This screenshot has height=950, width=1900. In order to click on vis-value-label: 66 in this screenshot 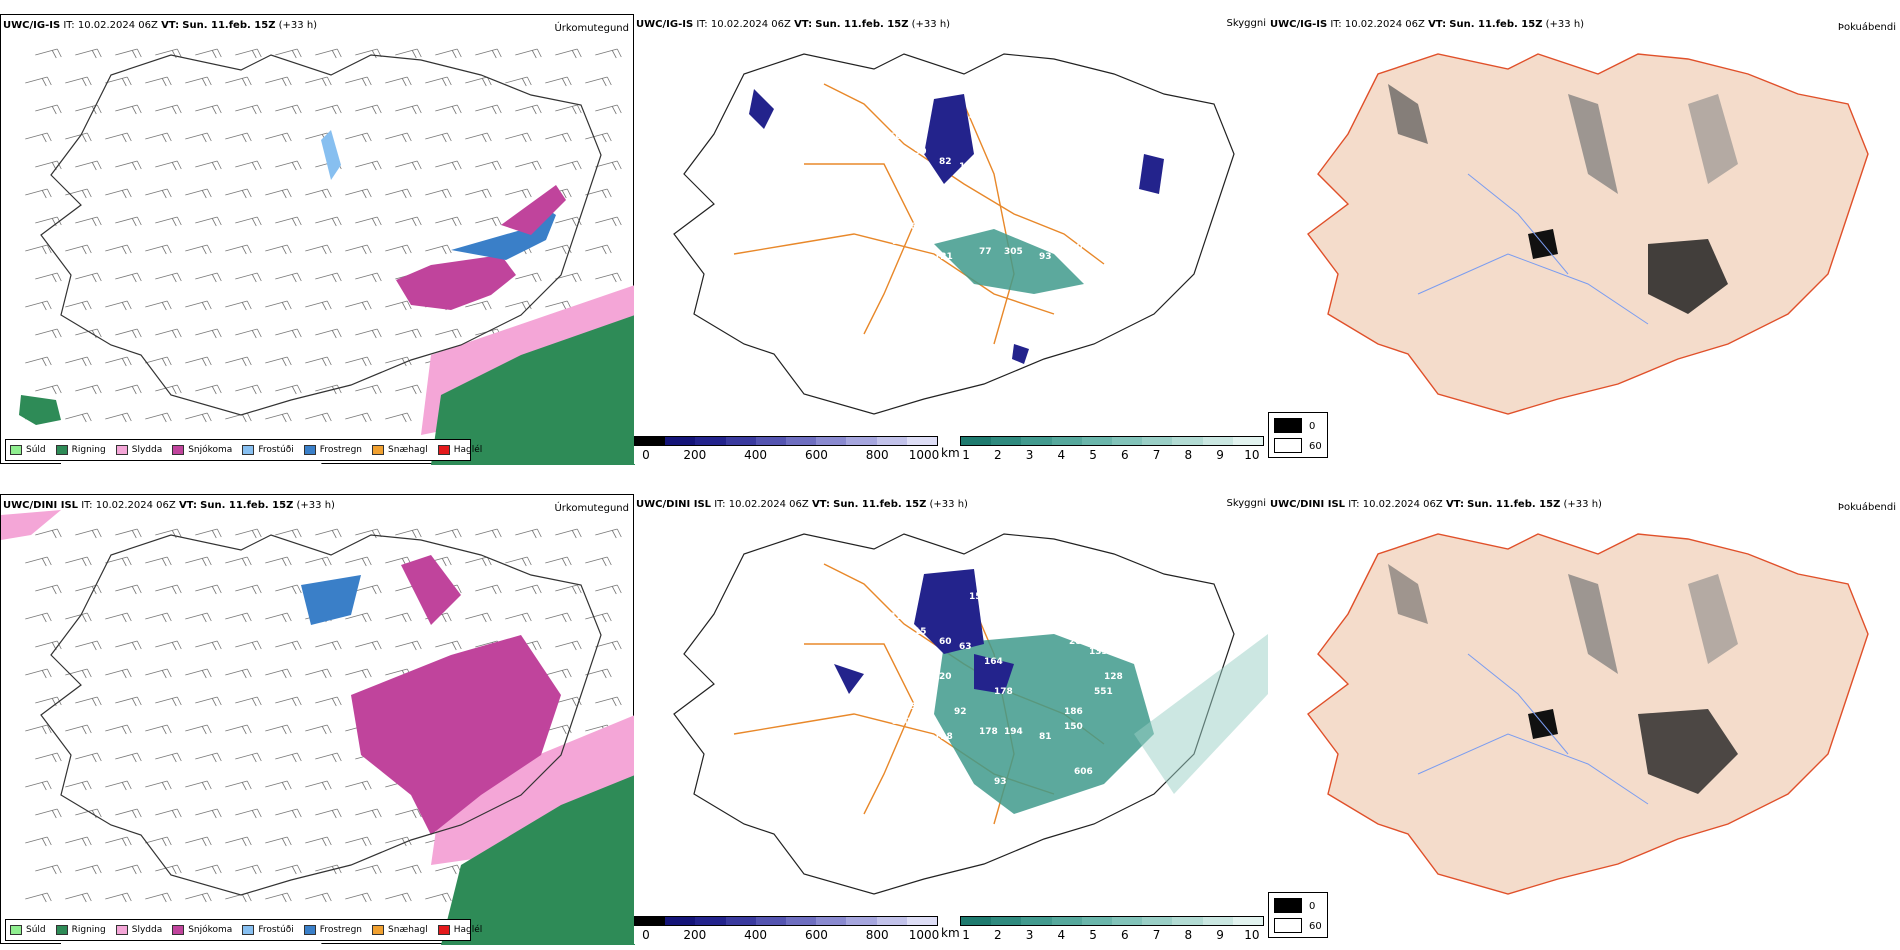, I will do `click(895, 137)`.